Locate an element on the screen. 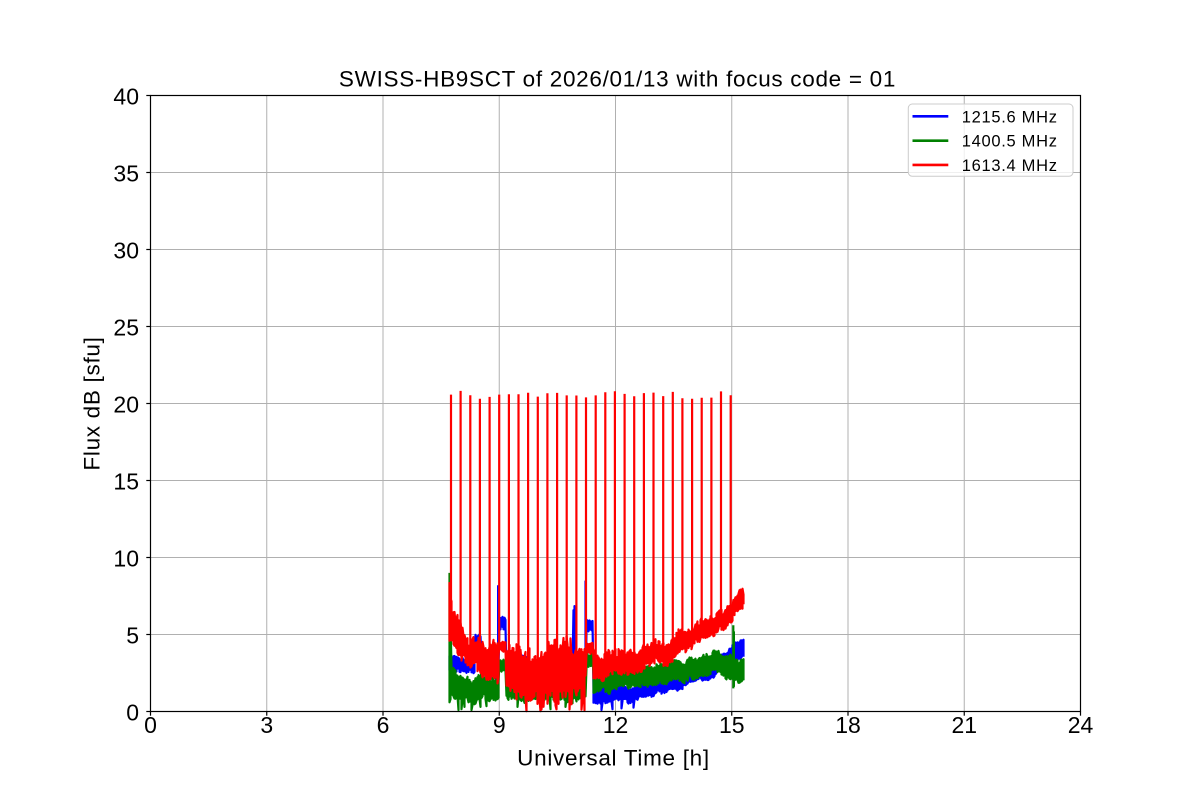 Image resolution: width=1200 pixels, height=800 pixels. svg-text: 9 is located at coordinates (499, 725).